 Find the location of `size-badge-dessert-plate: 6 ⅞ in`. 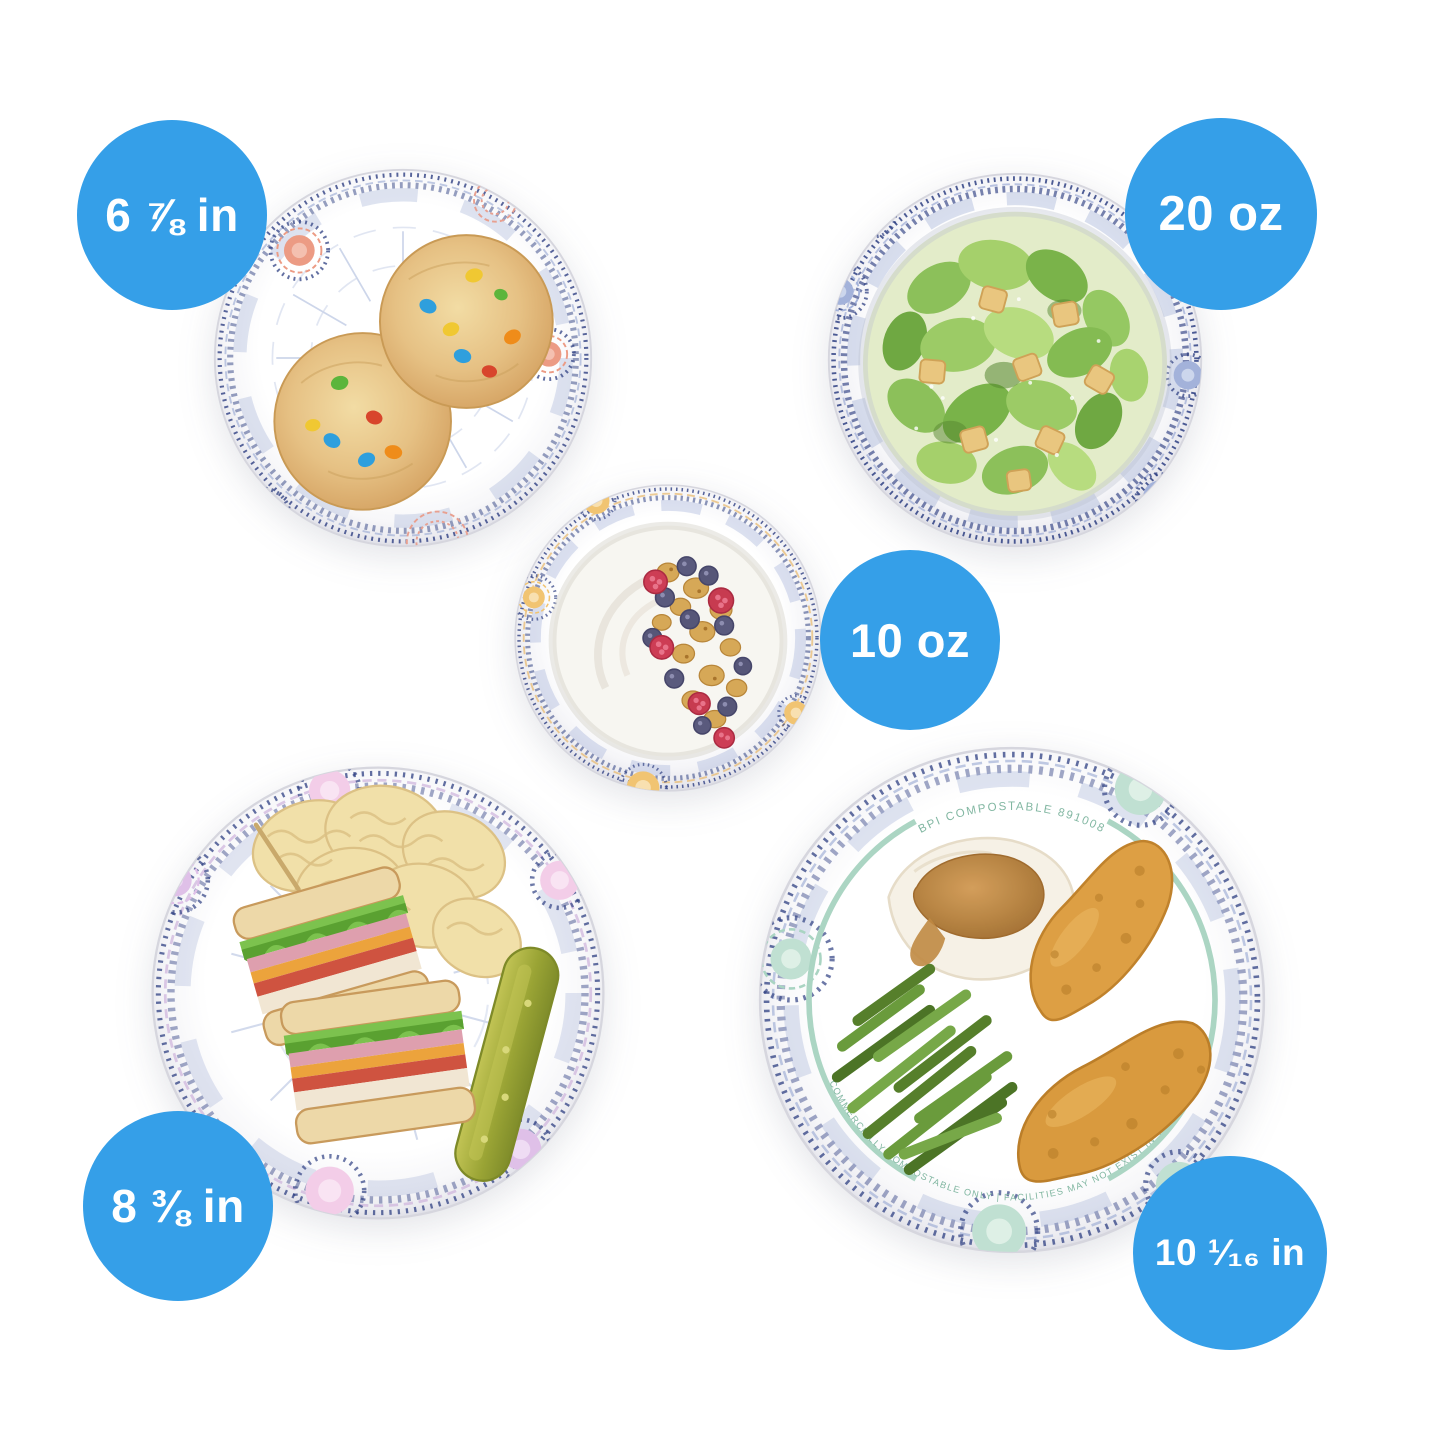

size-badge-dessert-plate: 6 ⅞ in is located at coordinates (172, 215).